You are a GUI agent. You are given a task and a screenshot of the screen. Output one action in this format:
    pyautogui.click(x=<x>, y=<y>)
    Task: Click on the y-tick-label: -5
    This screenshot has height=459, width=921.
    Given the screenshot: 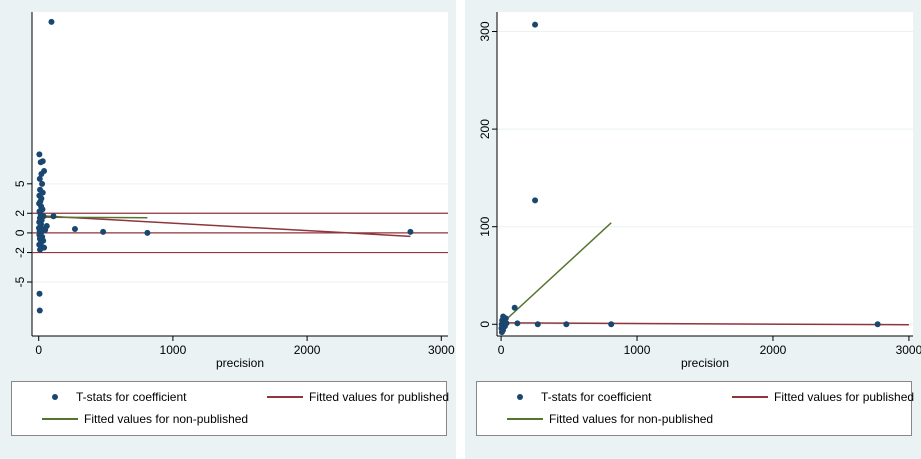 What is the action you would take?
    pyautogui.click(x=20, y=281)
    